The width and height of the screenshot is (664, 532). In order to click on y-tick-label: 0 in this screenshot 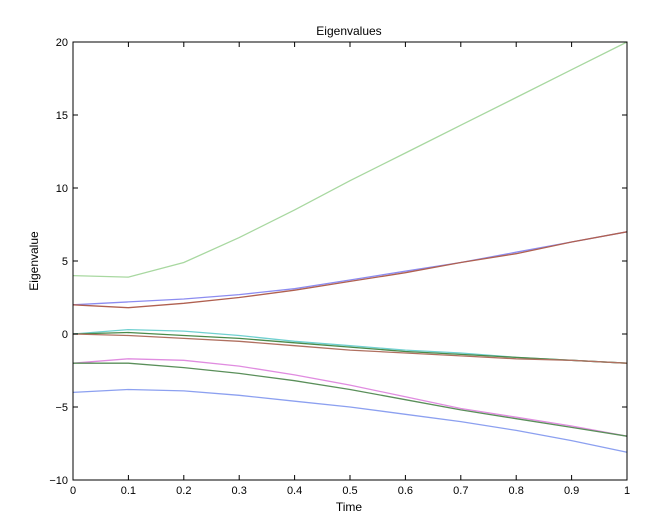, I will do `click(65, 335)`.